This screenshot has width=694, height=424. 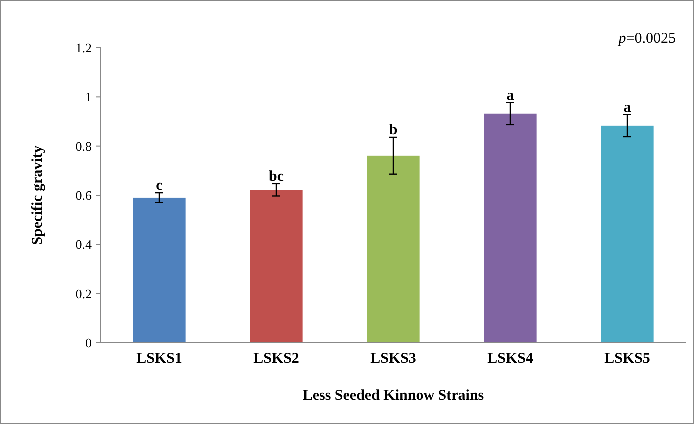 I want to click on x-tick-label: LSKS1, so click(x=159, y=359).